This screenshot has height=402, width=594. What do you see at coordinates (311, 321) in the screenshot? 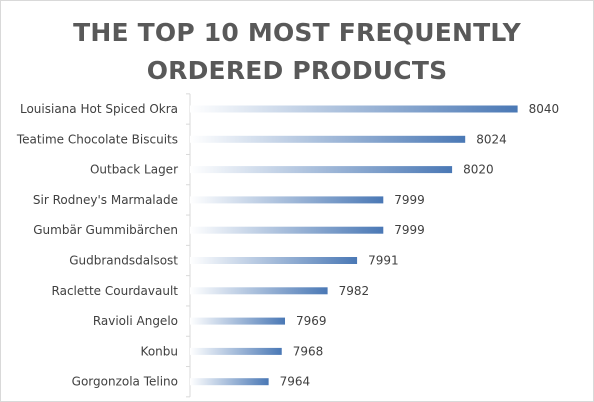
I see `data-label: 7969` at bounding box center [311, 321].